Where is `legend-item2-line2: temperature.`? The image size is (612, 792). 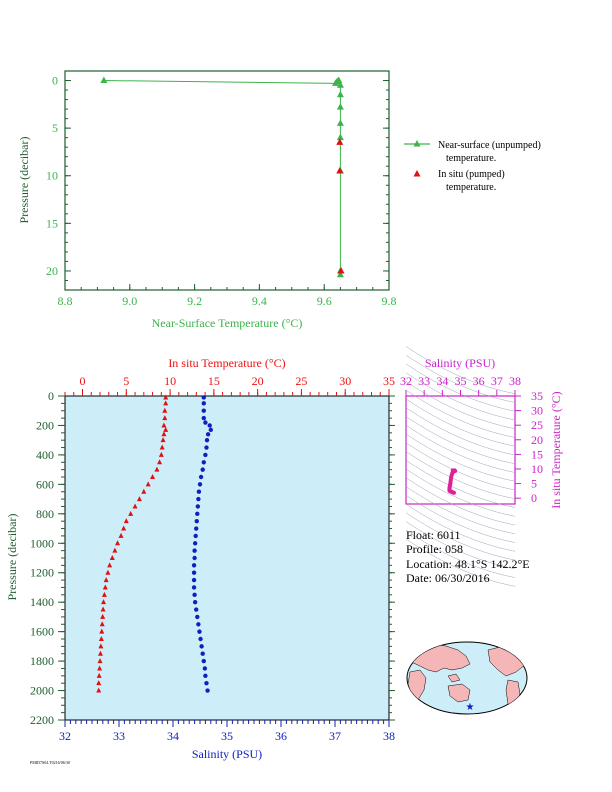
legend-item2-line2: temperature. is located at coordinates (471, 187).